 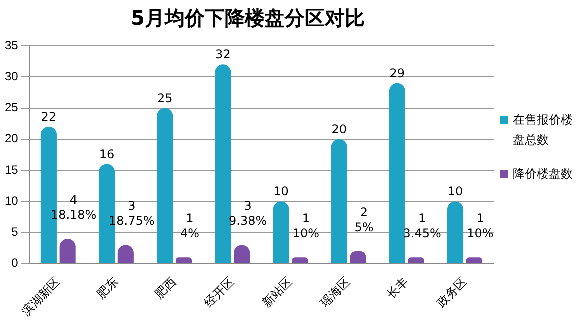 What do you see at coordinates (11, 169) in the screenshot?
I see `y-tick-label: 15` at bounding box center [11, 169].